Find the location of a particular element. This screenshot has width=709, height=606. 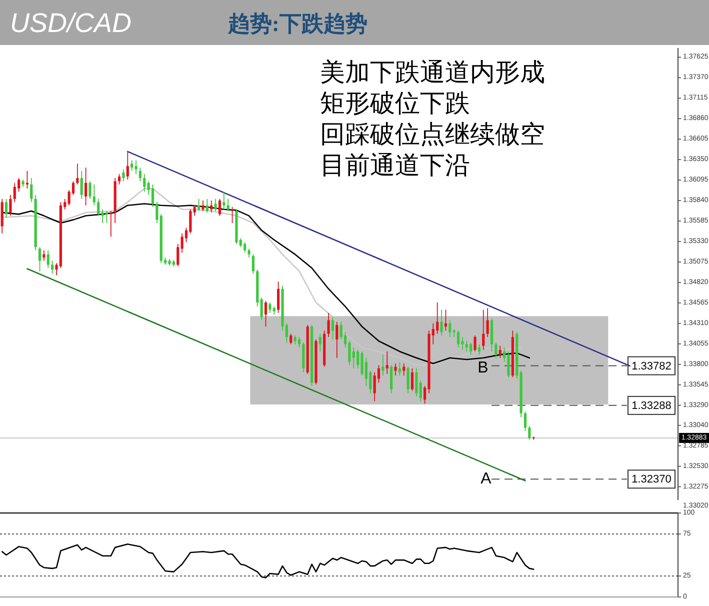

subtitle: 趋势:下跌趋势 is located at coordinates (298, 23).